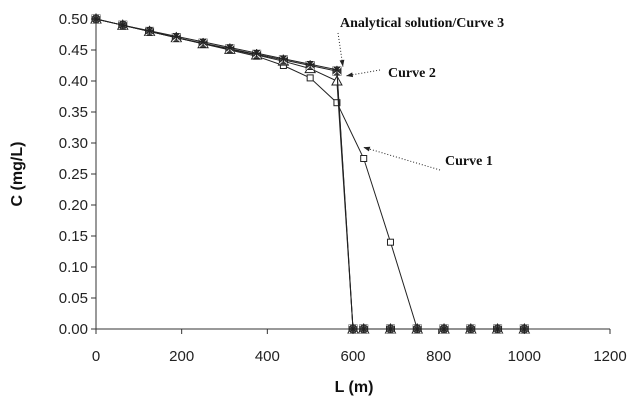 This screenshot has width=634, height=405. Describe the element at coordinates (337, 80) in the screenshot. I see `data-point-triangle` at that location.